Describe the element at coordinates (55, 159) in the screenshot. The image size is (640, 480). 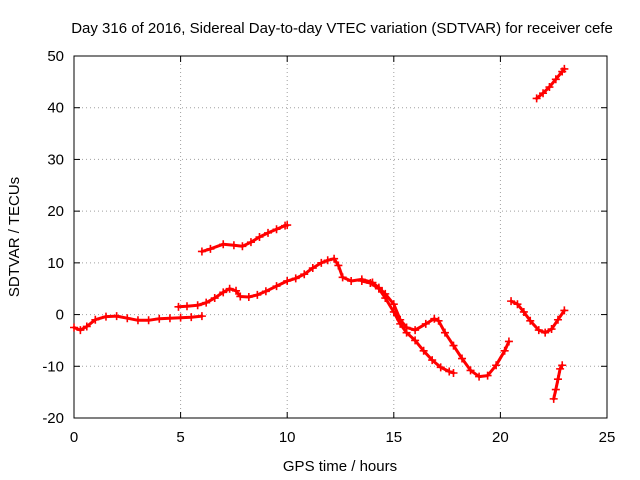
I see `y-tick-label: 30` at that location.